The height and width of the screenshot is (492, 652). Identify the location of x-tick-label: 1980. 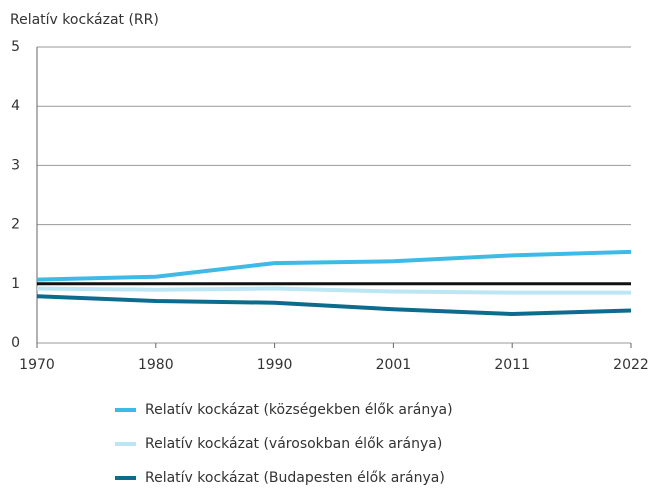
(156, 365).